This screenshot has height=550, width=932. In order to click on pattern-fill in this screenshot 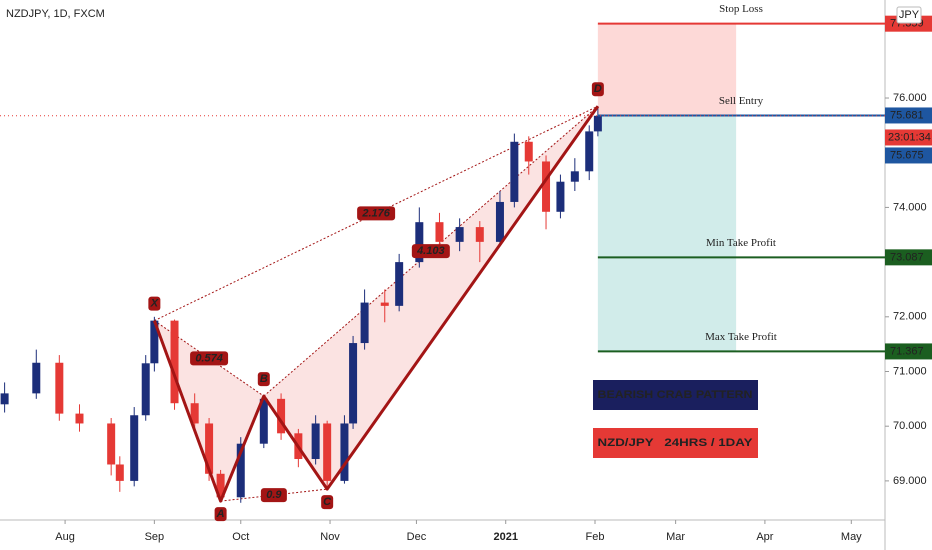, I will do `click(209, 411)`.